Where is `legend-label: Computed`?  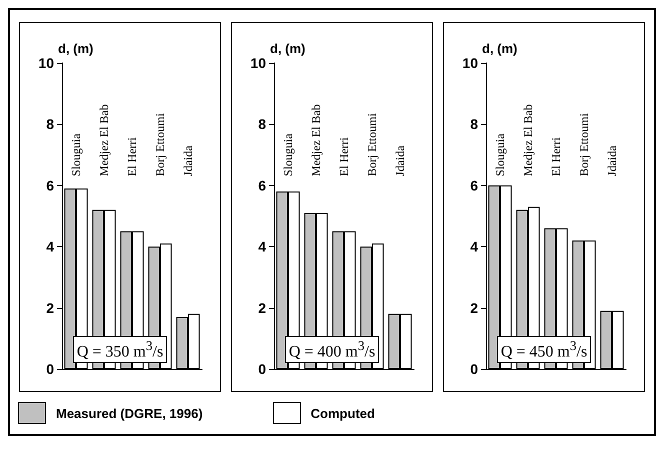
legend-label: Computed is located at coordinates (342, 413).